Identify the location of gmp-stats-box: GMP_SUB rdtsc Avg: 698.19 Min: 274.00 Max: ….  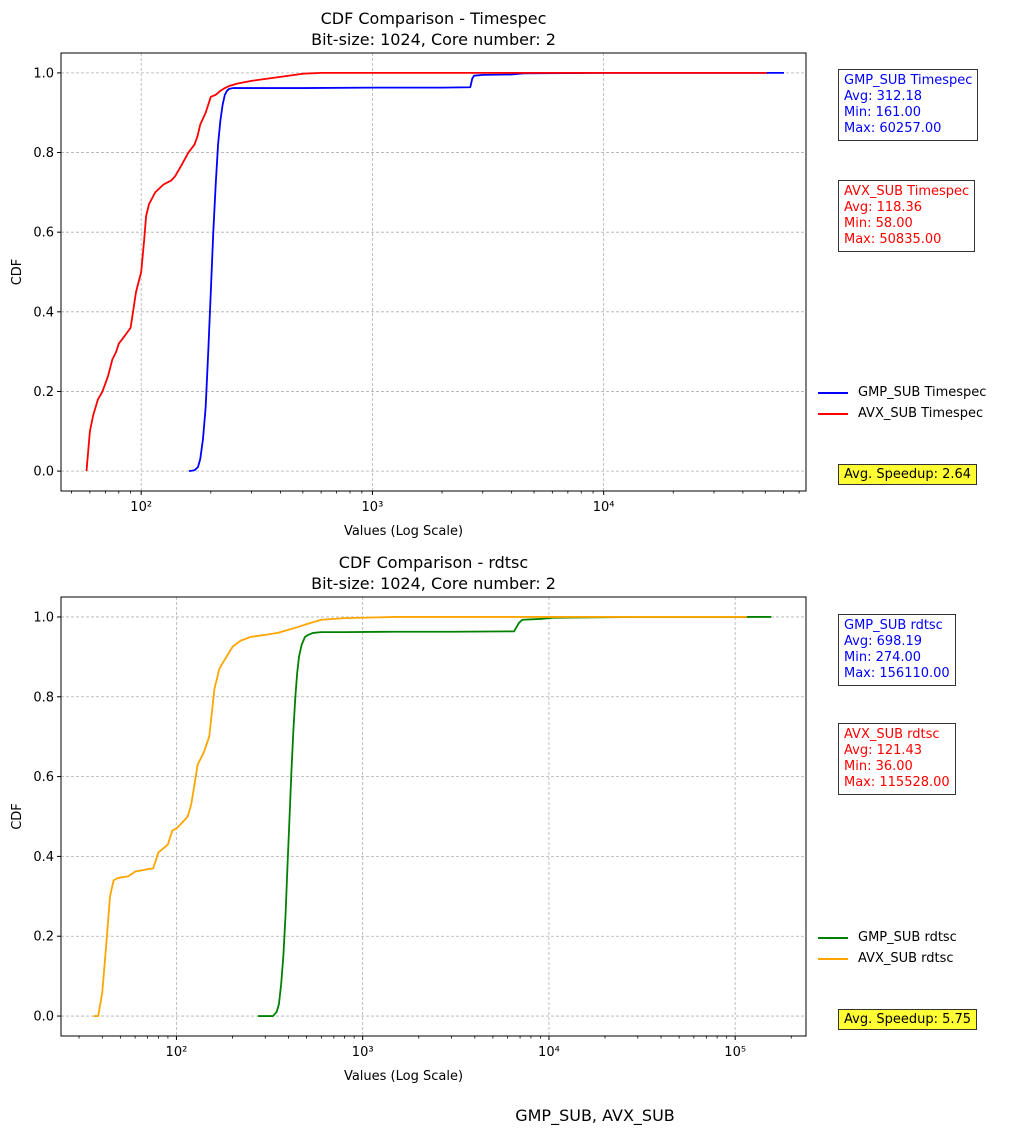
(897, 650).